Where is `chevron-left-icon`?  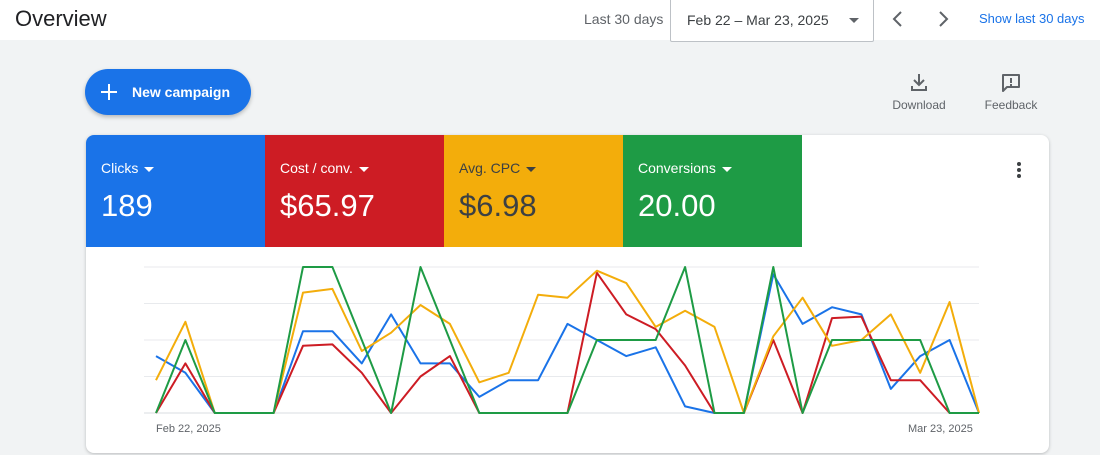
chevron-left-icon is located at coordinates (897, 19).